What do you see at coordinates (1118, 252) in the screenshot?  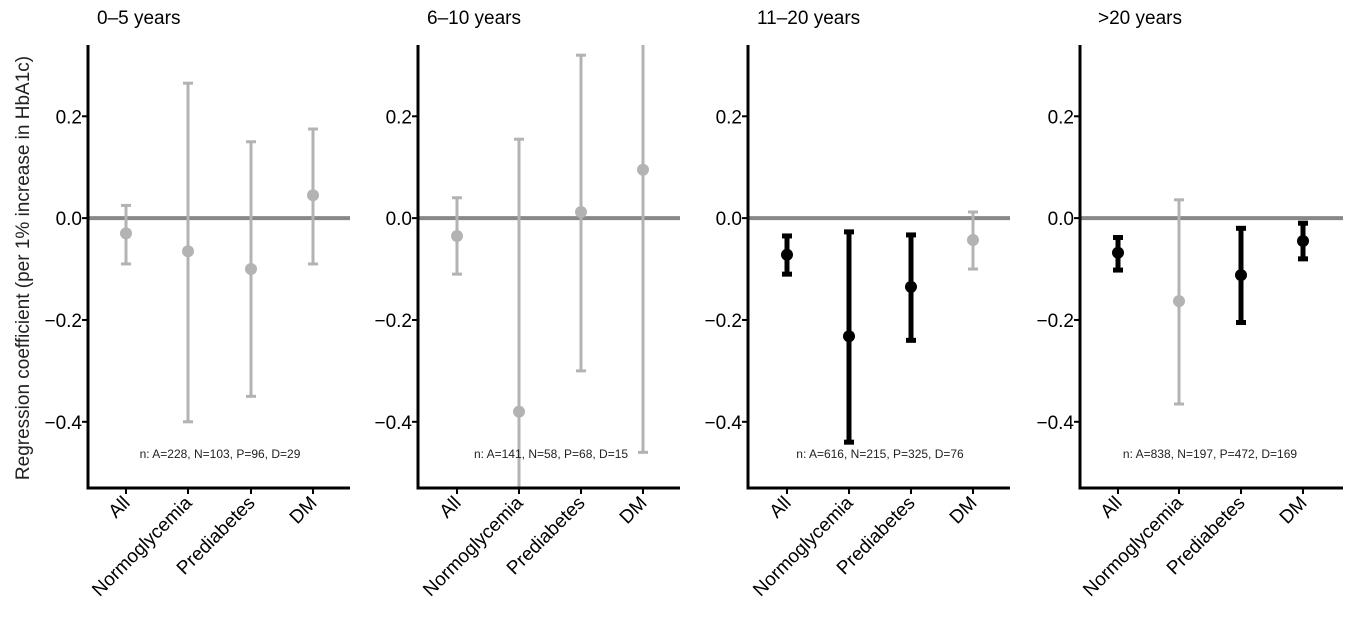 I see `panel-4-point-all` at bounding box center [1118, 252].